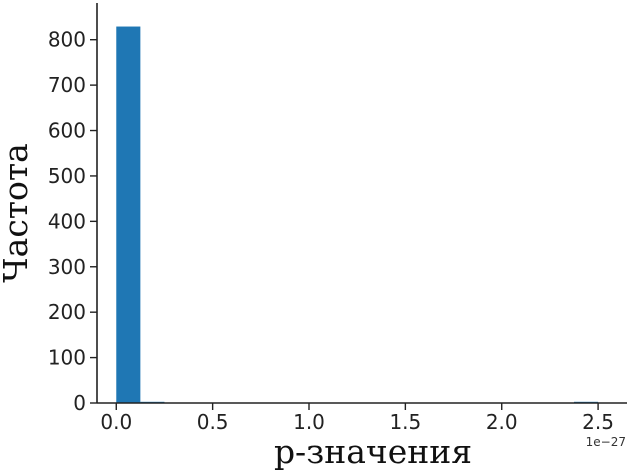 The height and width of the screenshot is (473, 635). Describe the element at coordinates (67, 221) in the screenshot. I see `y-tick-label: 400` at that location.